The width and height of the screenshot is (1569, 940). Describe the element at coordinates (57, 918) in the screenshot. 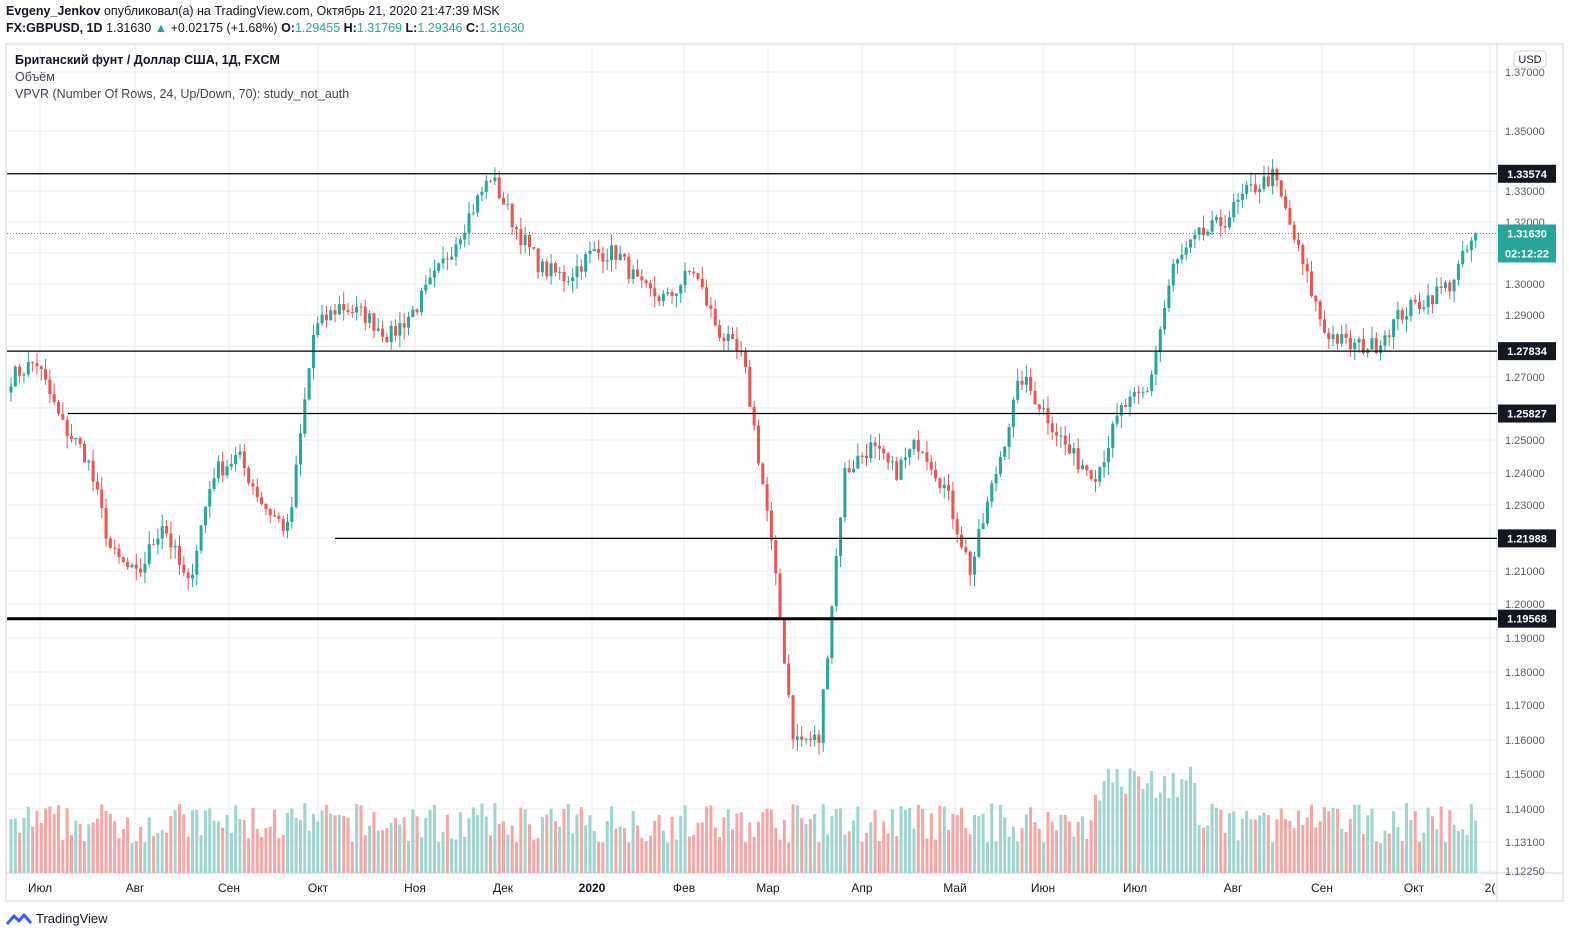

I see `tradingview-logo: TradingView` at that location.